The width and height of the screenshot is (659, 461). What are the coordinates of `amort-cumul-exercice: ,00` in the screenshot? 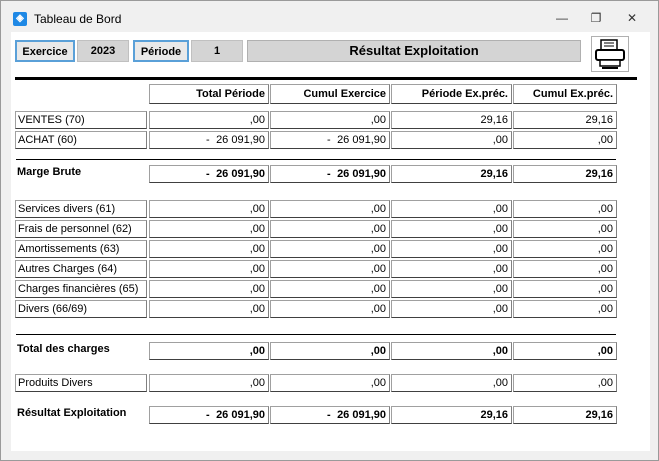 It's located at (330, 249).